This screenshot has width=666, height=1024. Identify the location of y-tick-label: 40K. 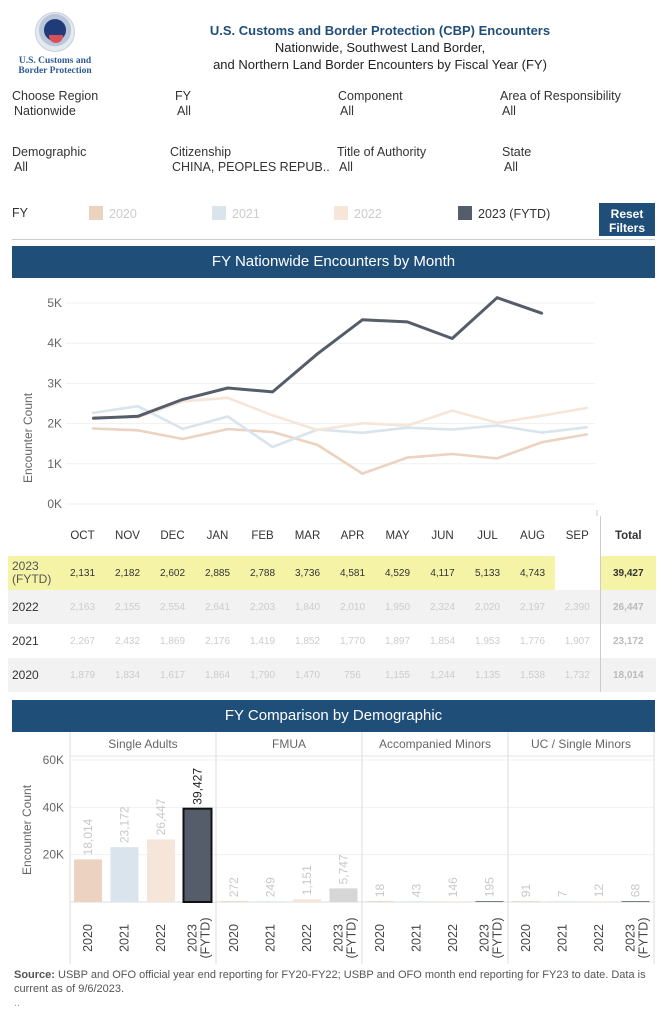
(53, 807).